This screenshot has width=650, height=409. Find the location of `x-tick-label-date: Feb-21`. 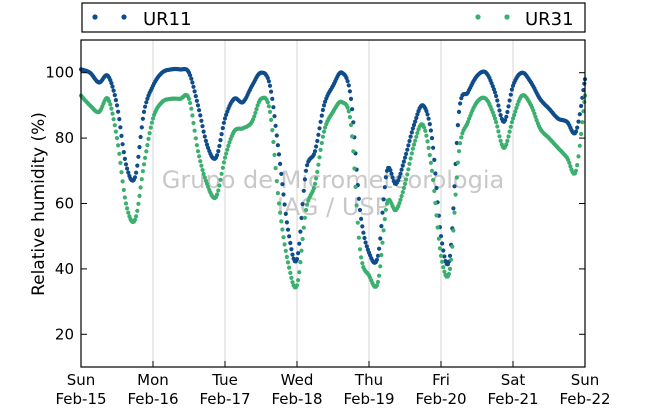

x-tick-label-date: Feb-21 is located at coordinates (512, 399).